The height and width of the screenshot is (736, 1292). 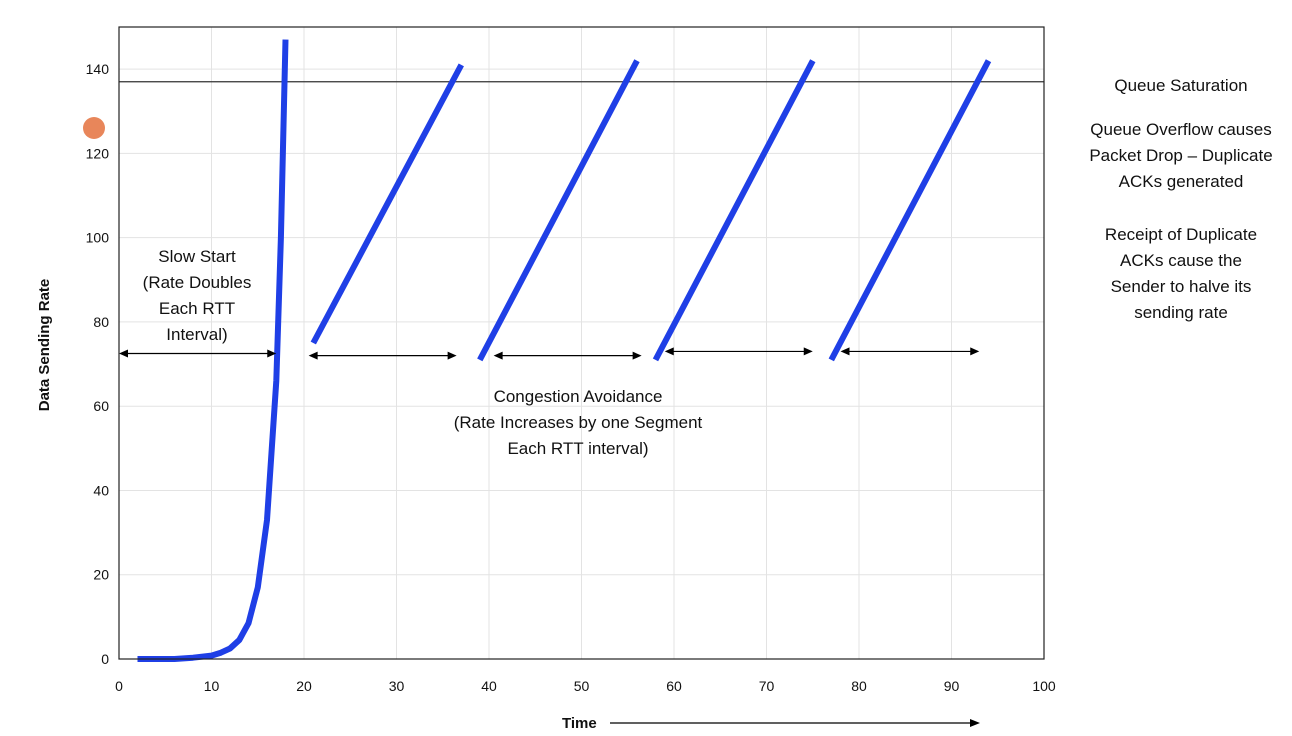 What do you see at coordinates (1181, 312) in the screenshot?
I see `annotation-line: sending rate` at bounding box center [1181, 312].